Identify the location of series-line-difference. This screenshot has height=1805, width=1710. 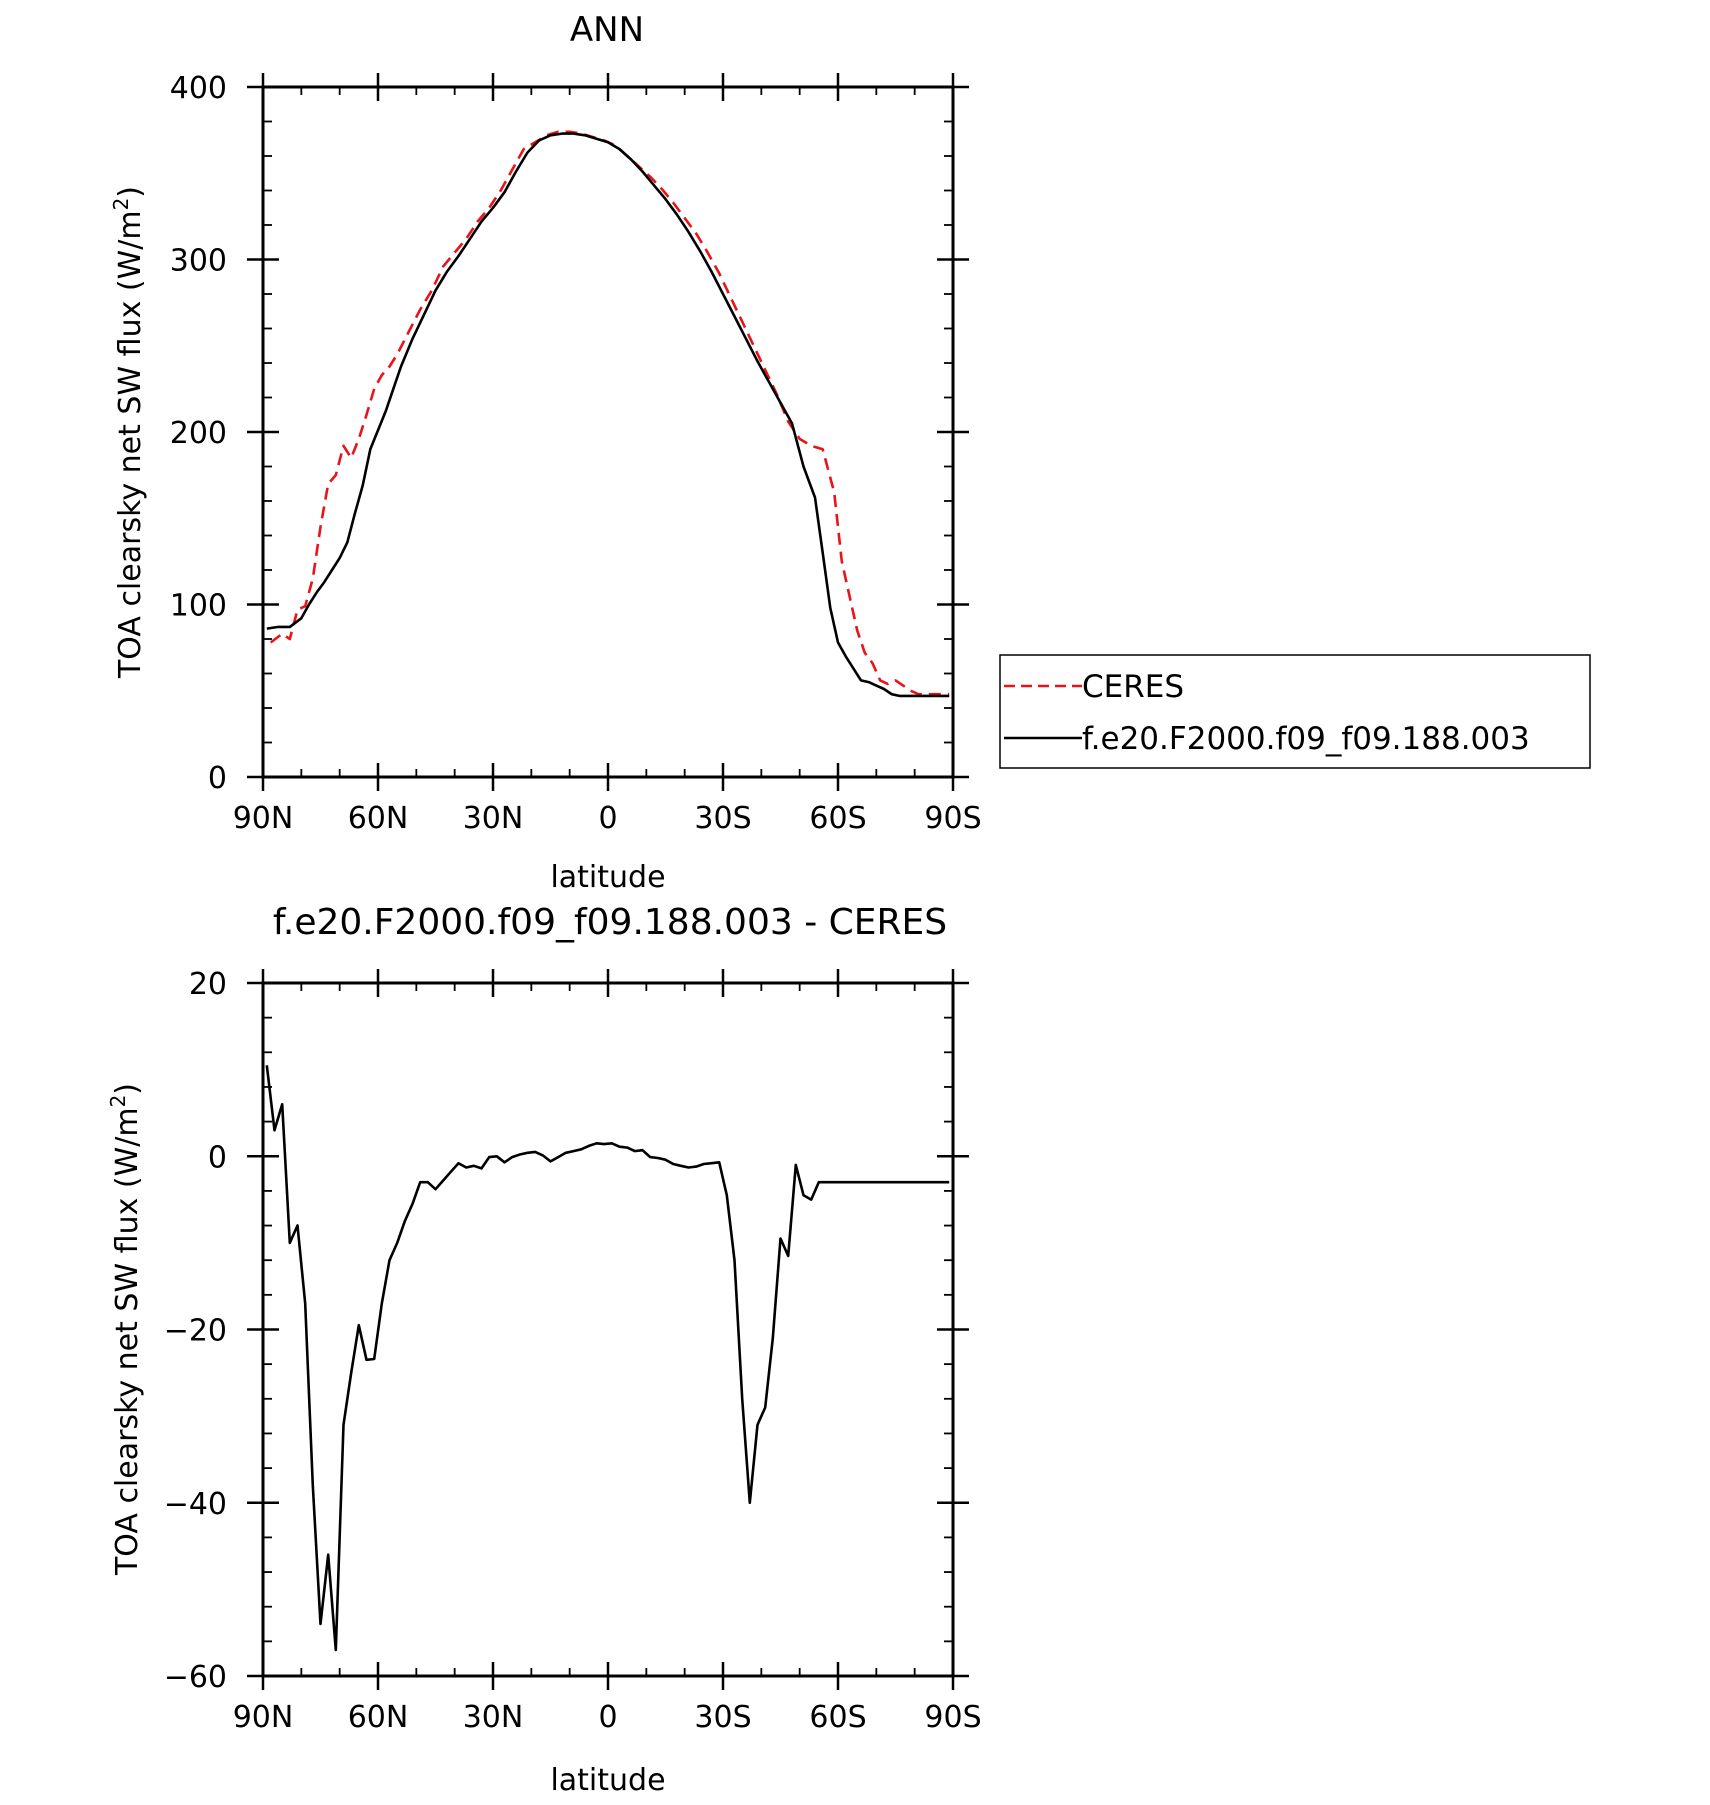
(607, 1358).